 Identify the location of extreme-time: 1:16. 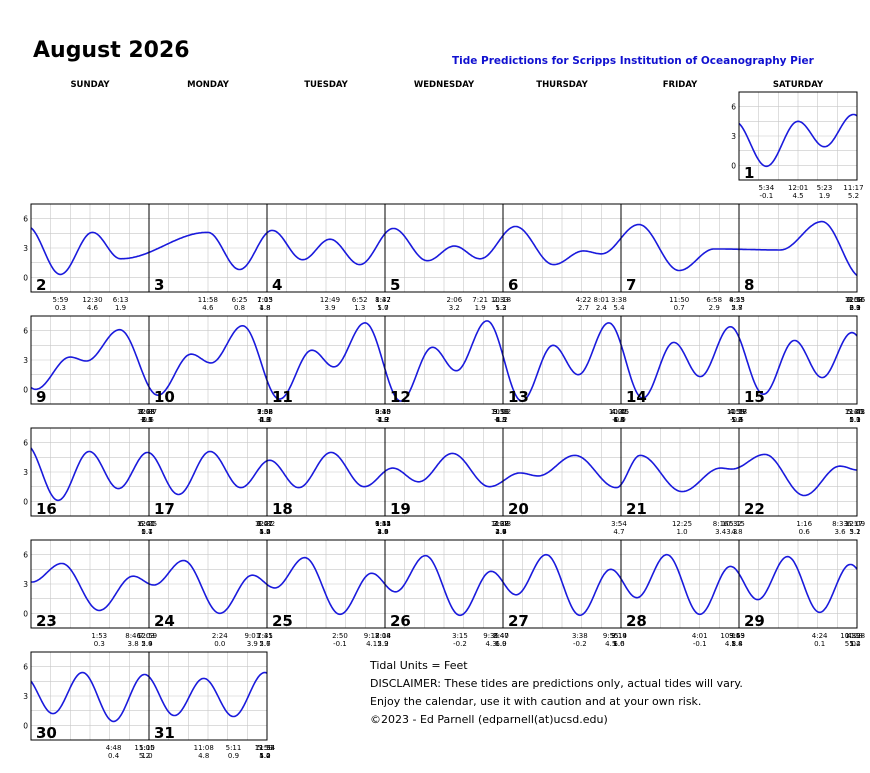
(804, 524).